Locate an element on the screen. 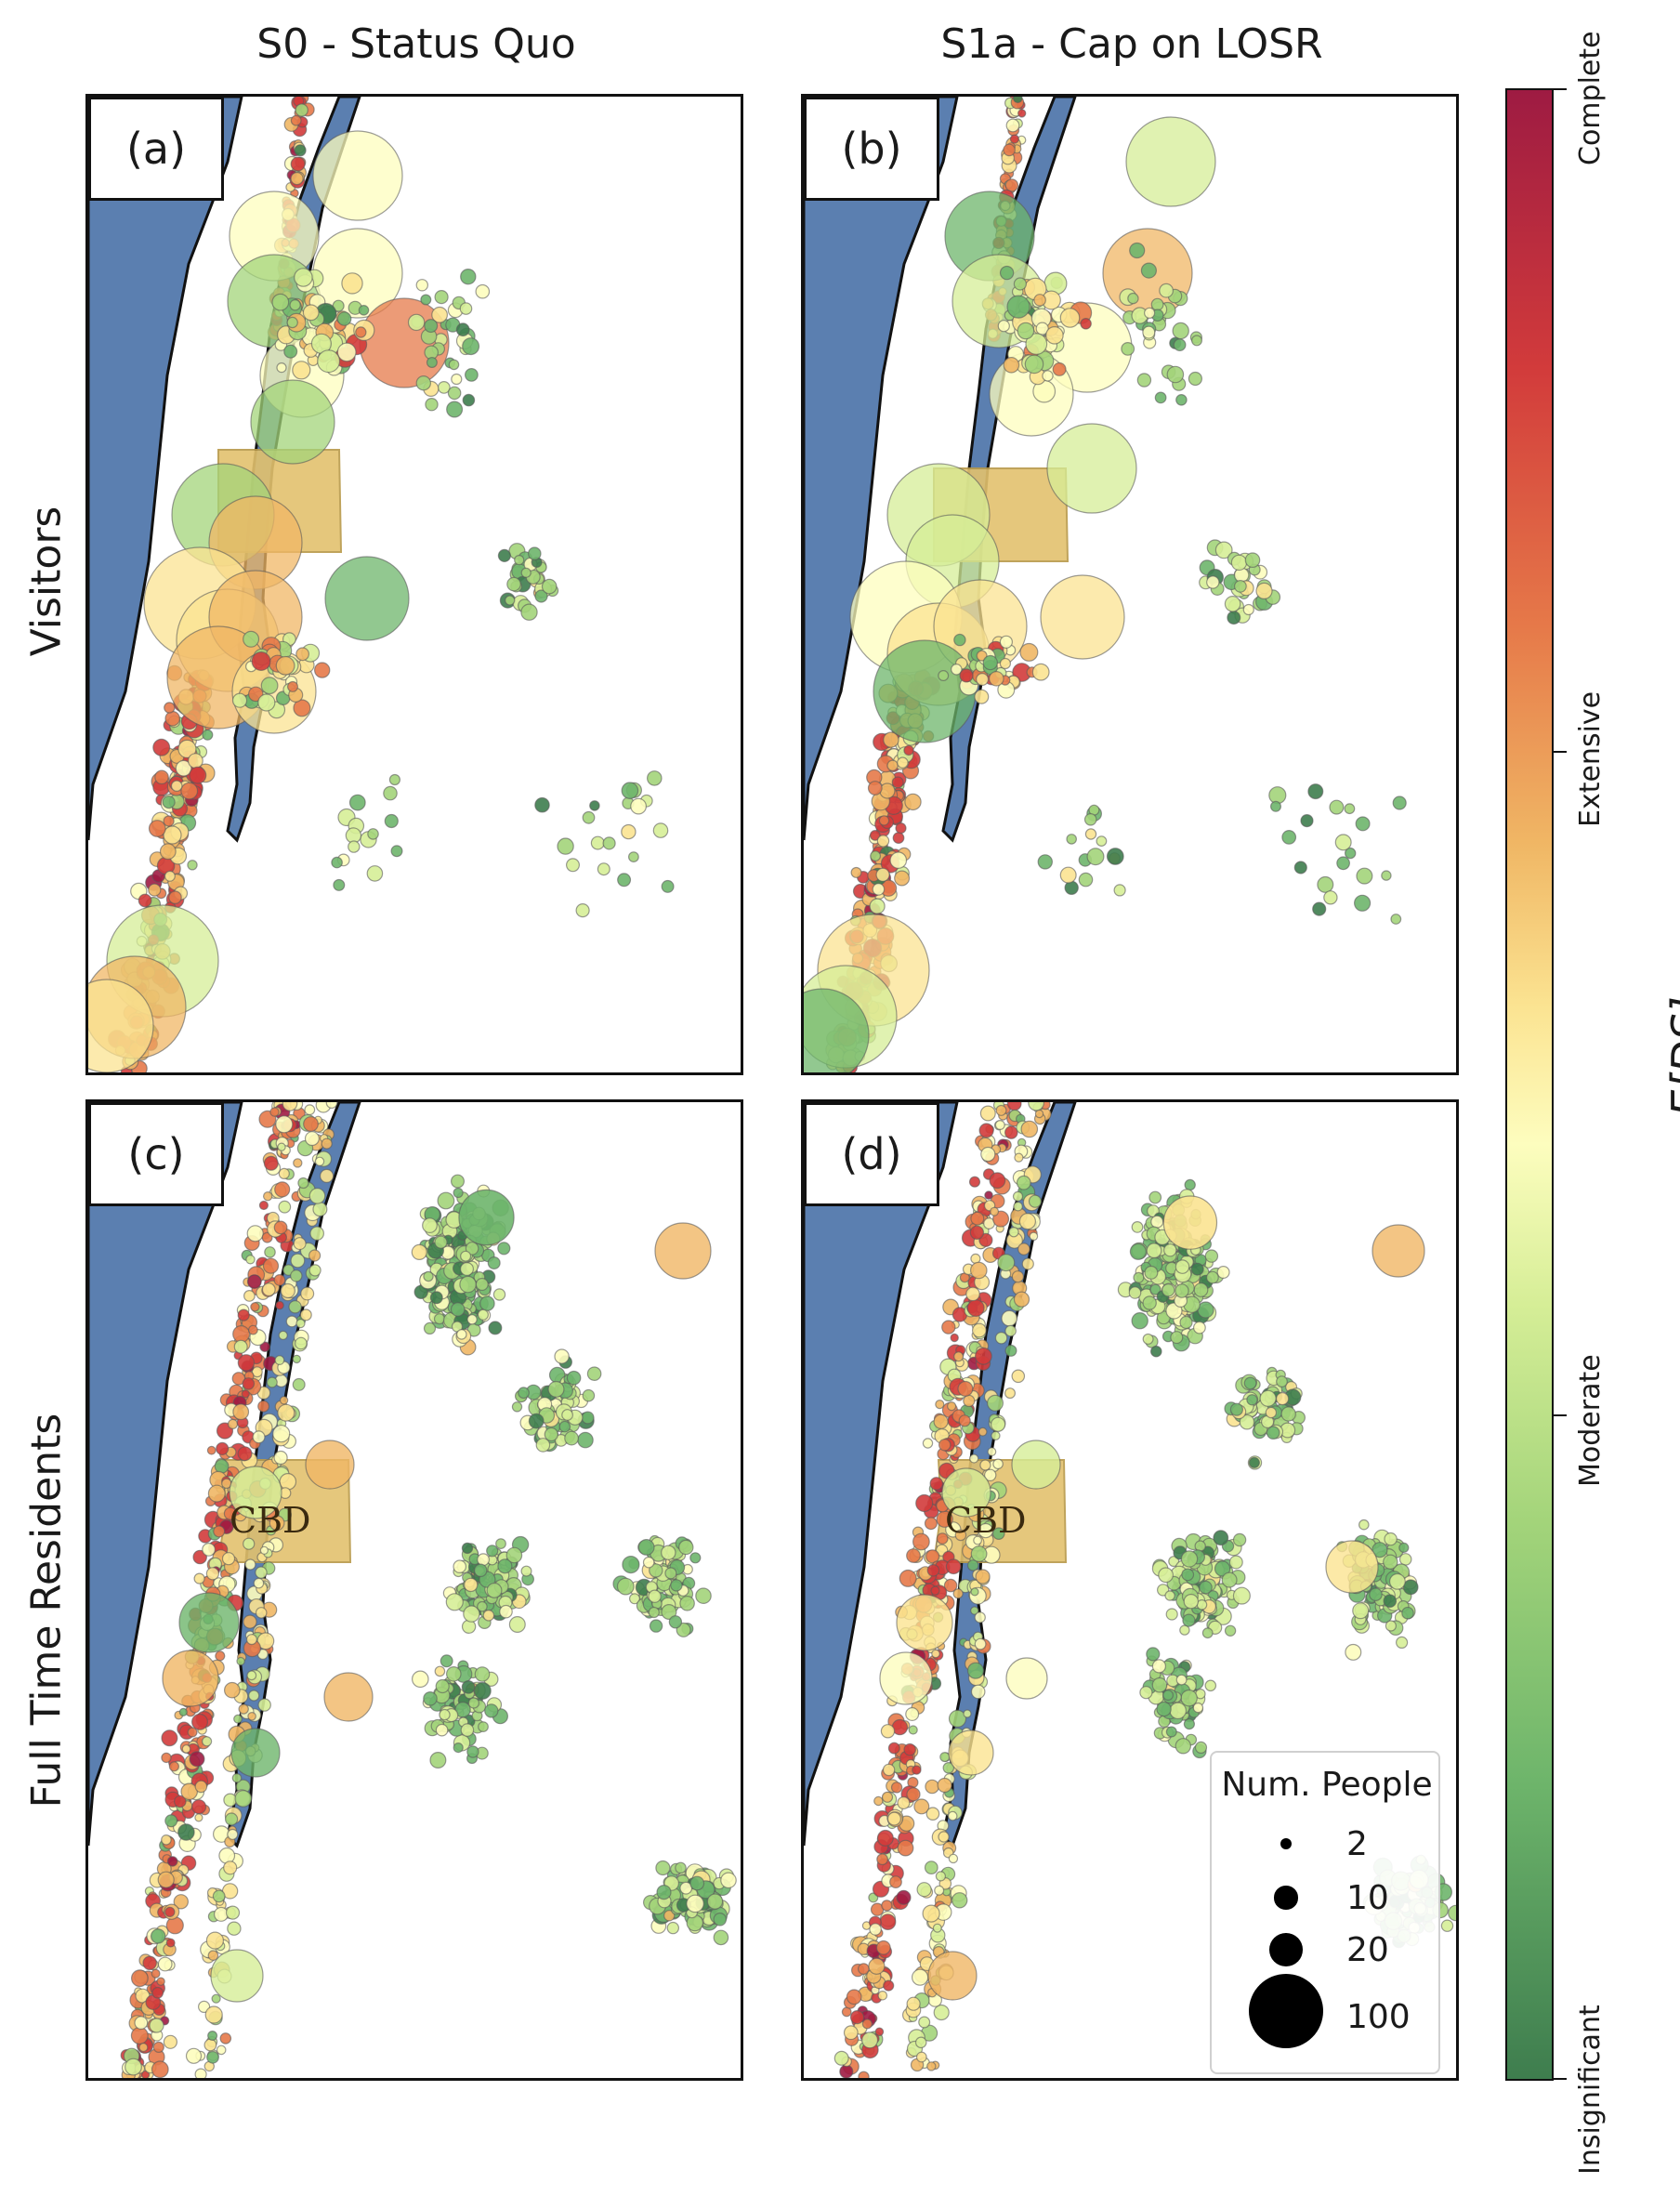 The height and width of the screenshot is (2209, 1680). colorbar-label-insignificant: Insignificant is located at coordinates (1590, 2090).